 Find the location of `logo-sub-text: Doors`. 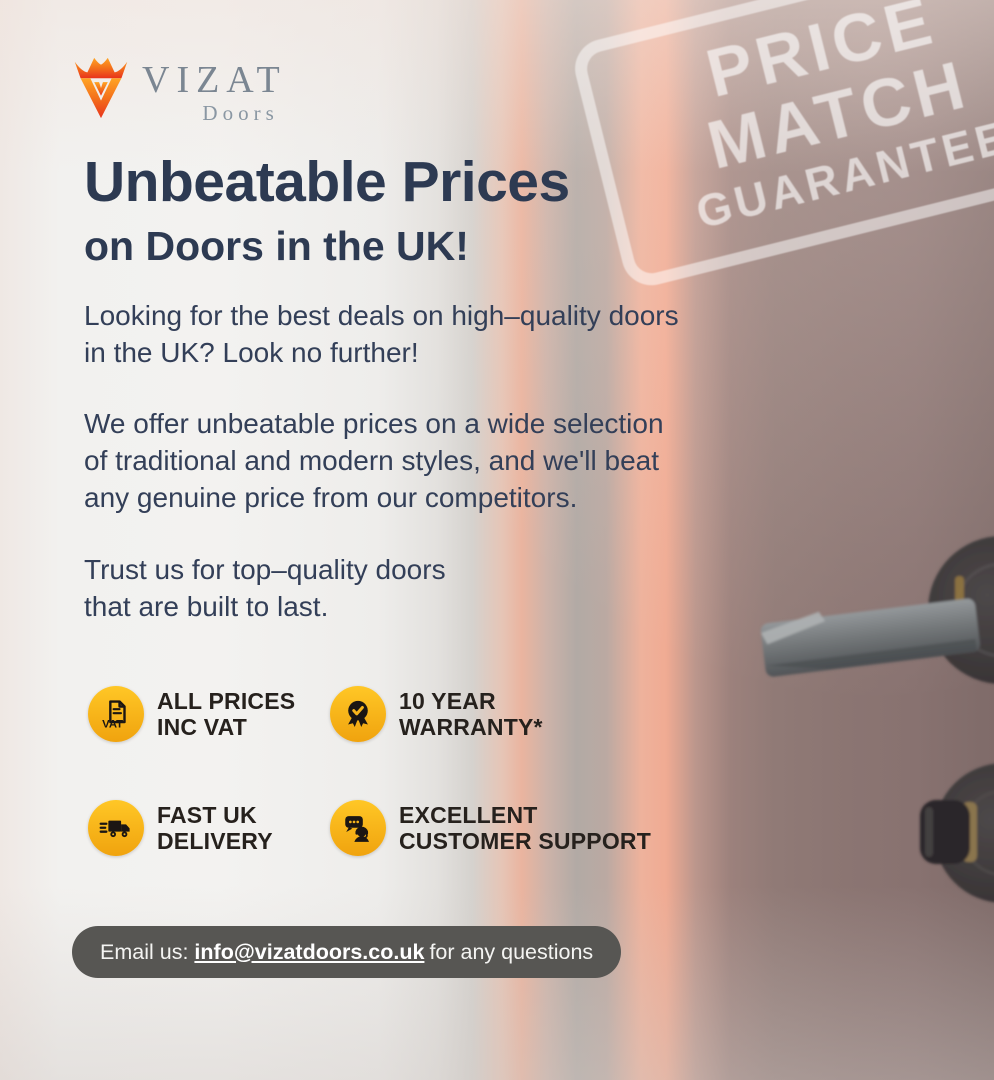

logo-sub-text: Doors is located at coordinates (240, 113).